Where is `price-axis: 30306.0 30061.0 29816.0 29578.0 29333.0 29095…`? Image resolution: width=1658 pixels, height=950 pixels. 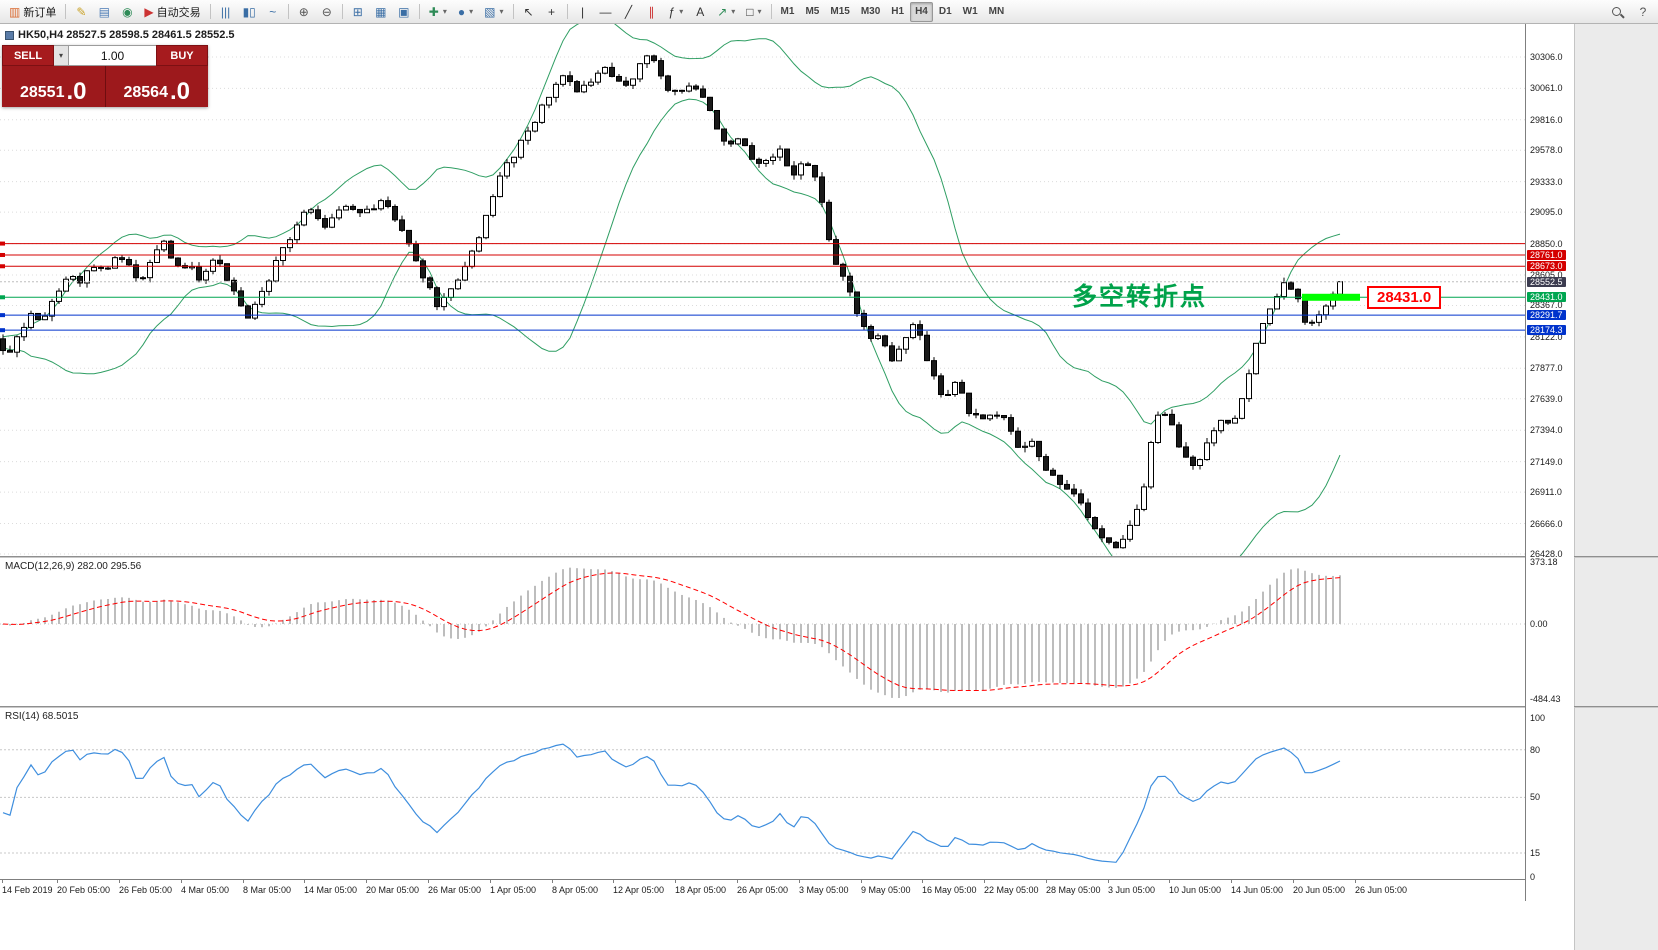 price-axis: 30306.0 30061.0 29816.0 29578.0 29333.0 29095… is located at coordinates (1549, 462).